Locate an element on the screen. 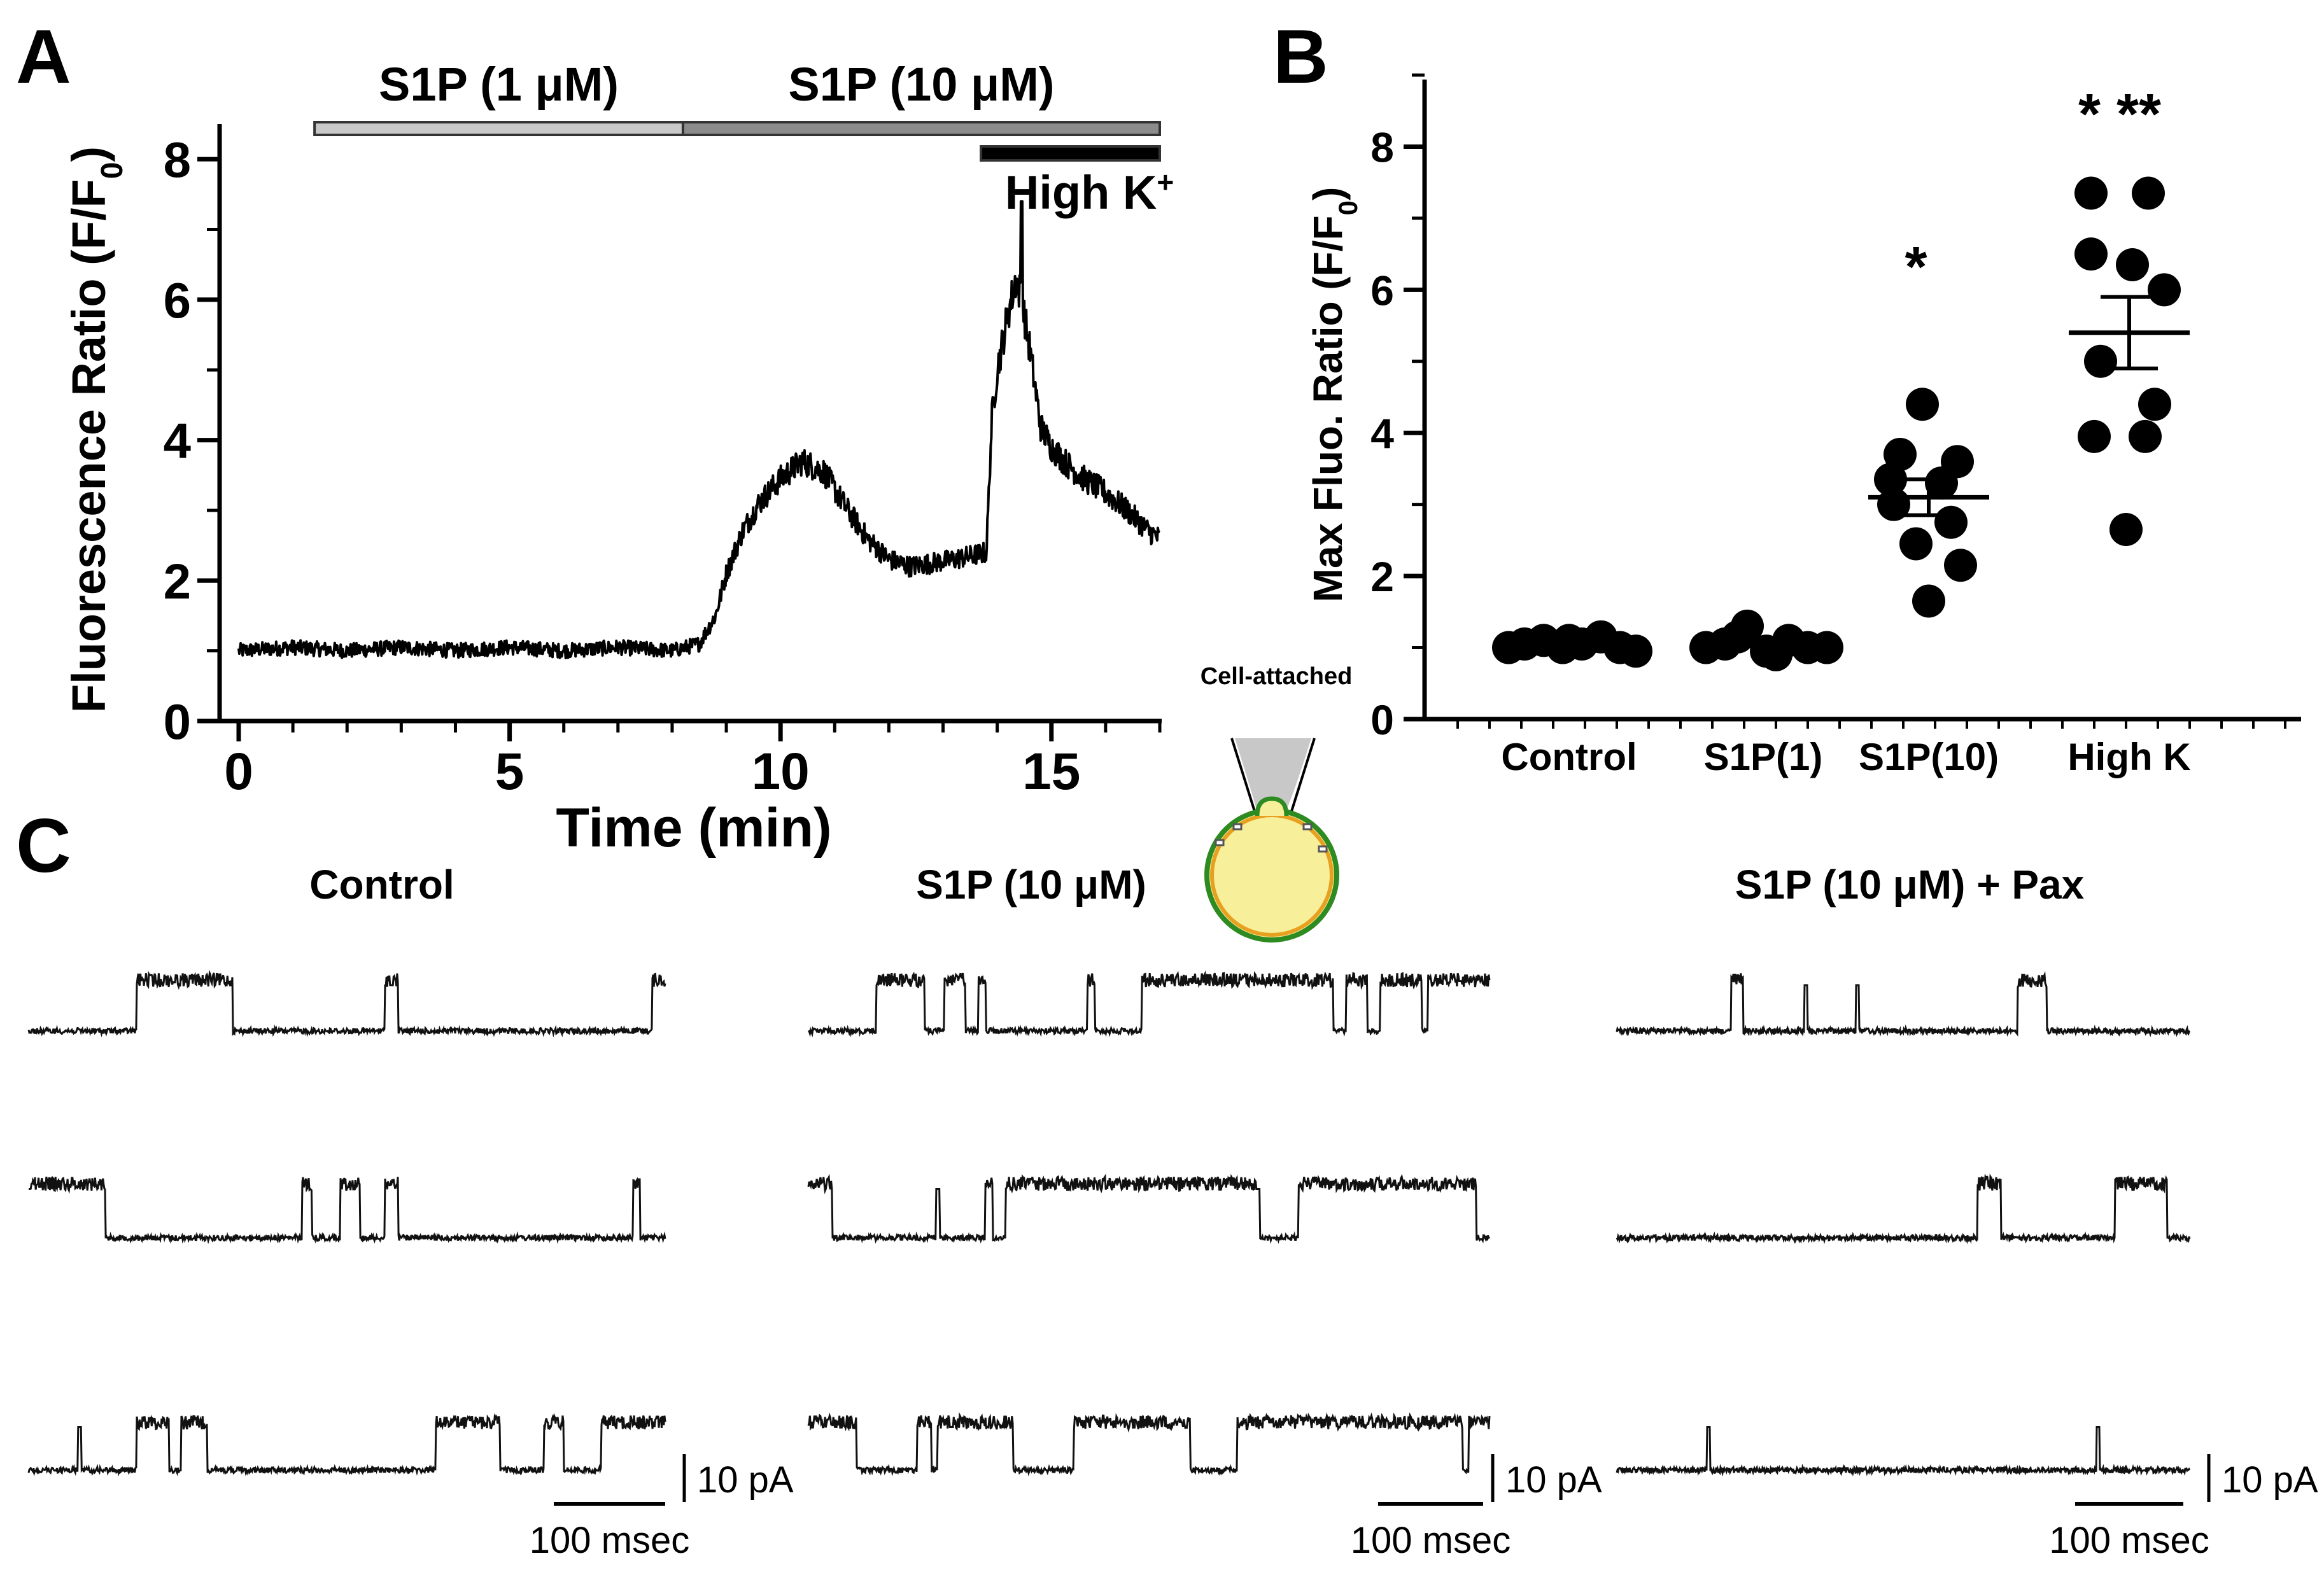  c-column-title: Control is located at coordinates (381, 885).